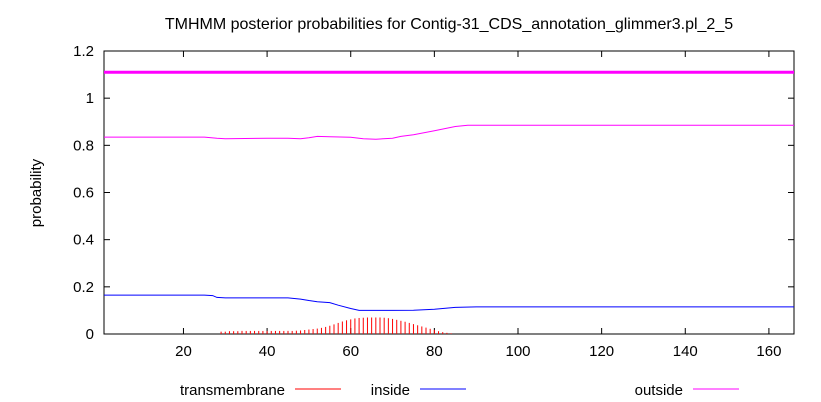  Describe the element at coordinates (459, 390) in the screenshot. I see `legend: transmembrane inside outside` at that location.